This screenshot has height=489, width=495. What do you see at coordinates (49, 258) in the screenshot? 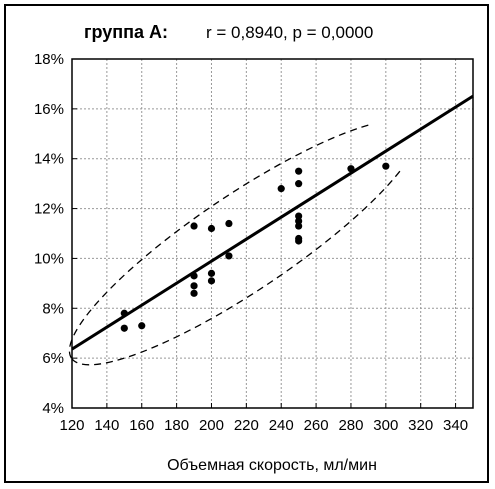
I see `y-tick-label: 10%` at bounding box center [49, 258].